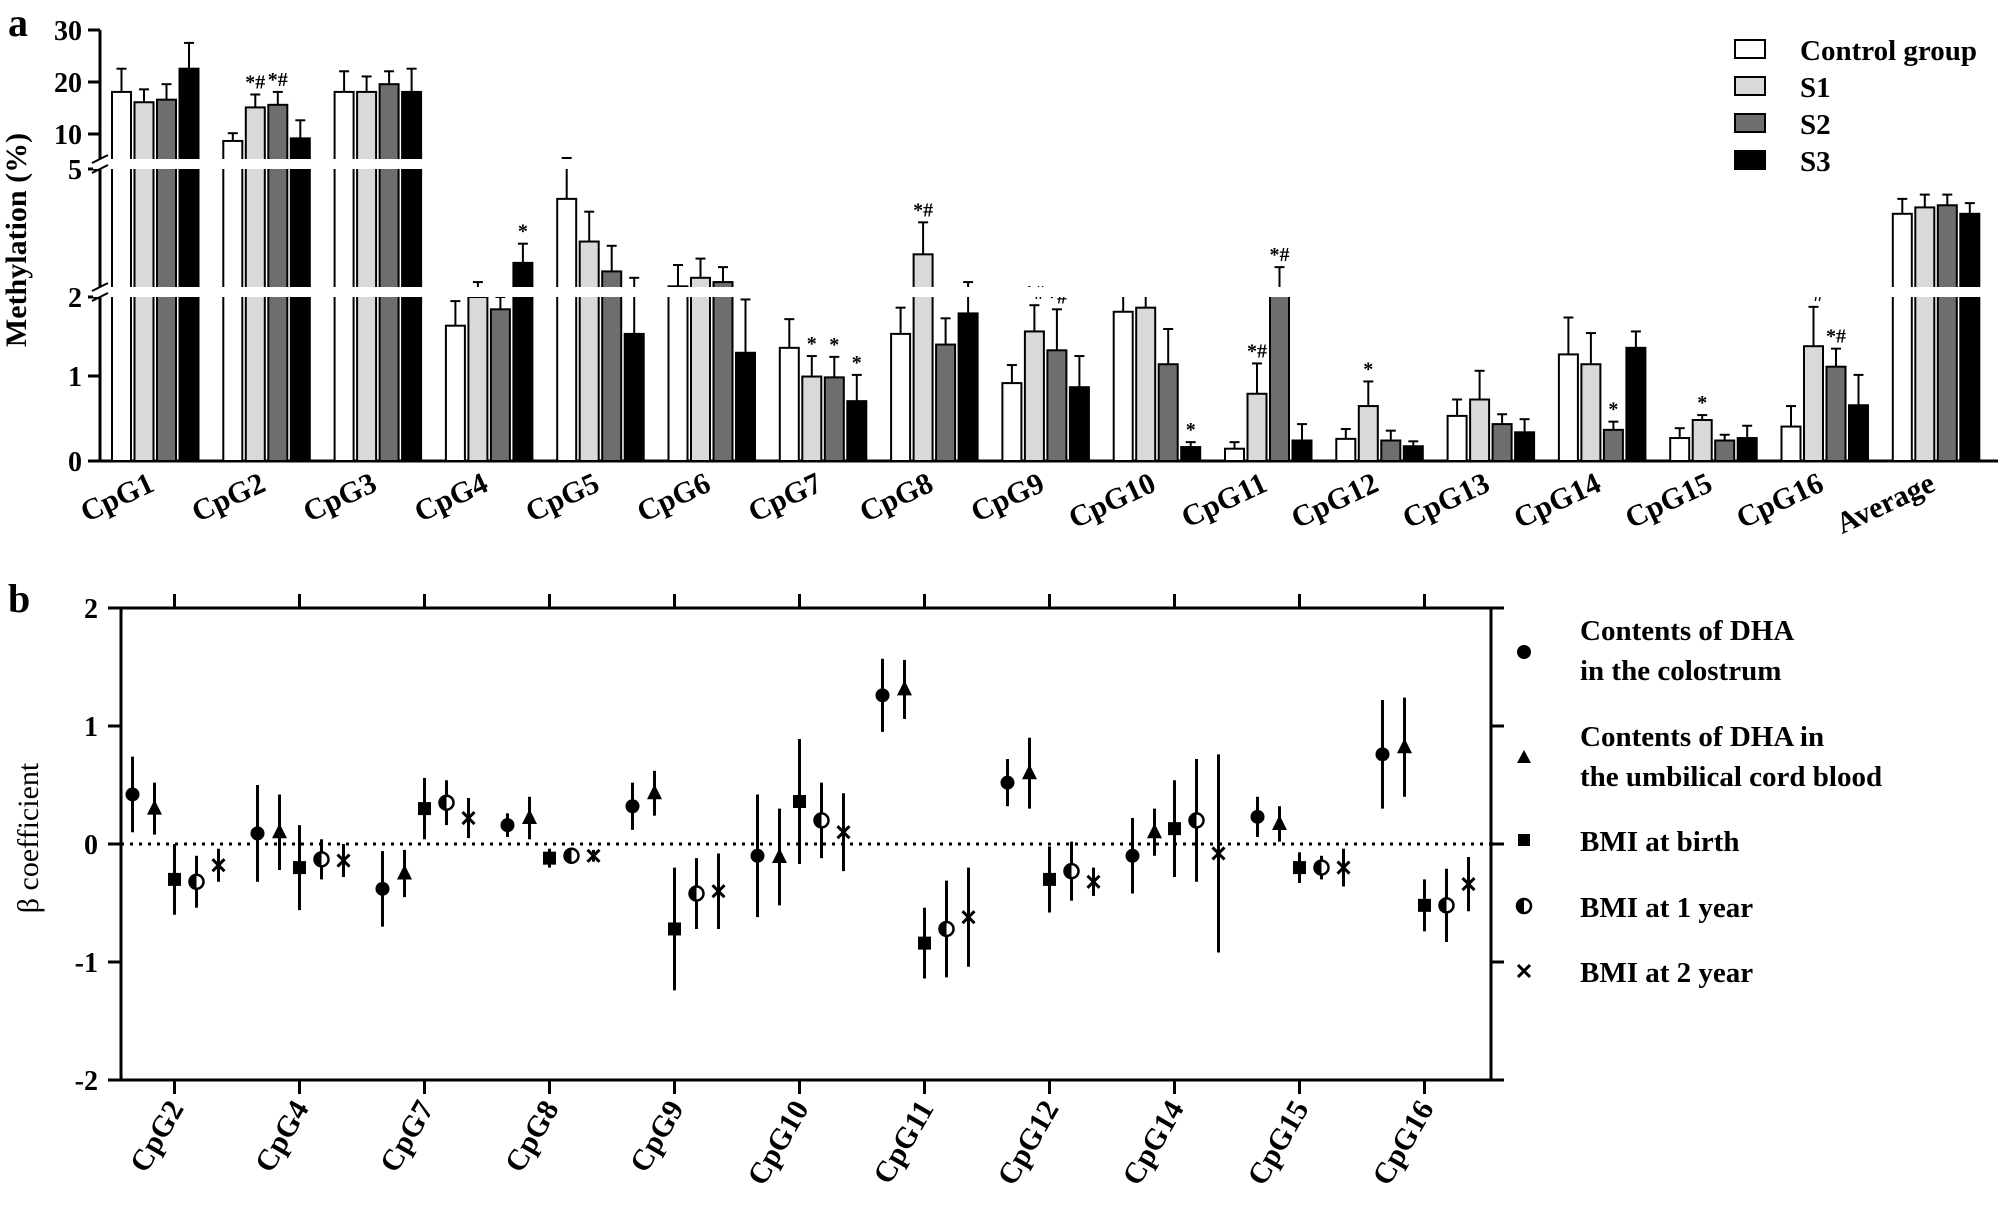 This screenshot has height=1224, width=2009. I want to click on a-legend-swatch-s2, so click(1750, 123).